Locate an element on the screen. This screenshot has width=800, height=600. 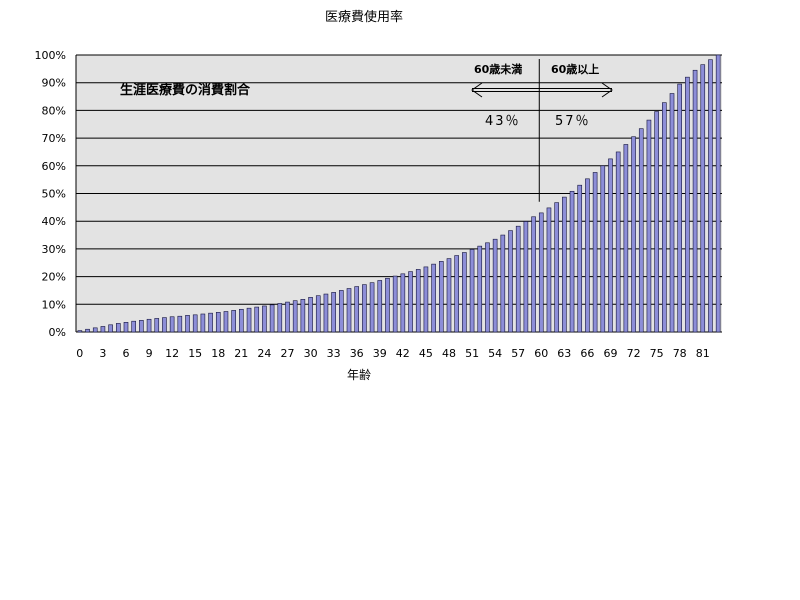
x-tick-label: 48 is located at coordinates (449, 353).